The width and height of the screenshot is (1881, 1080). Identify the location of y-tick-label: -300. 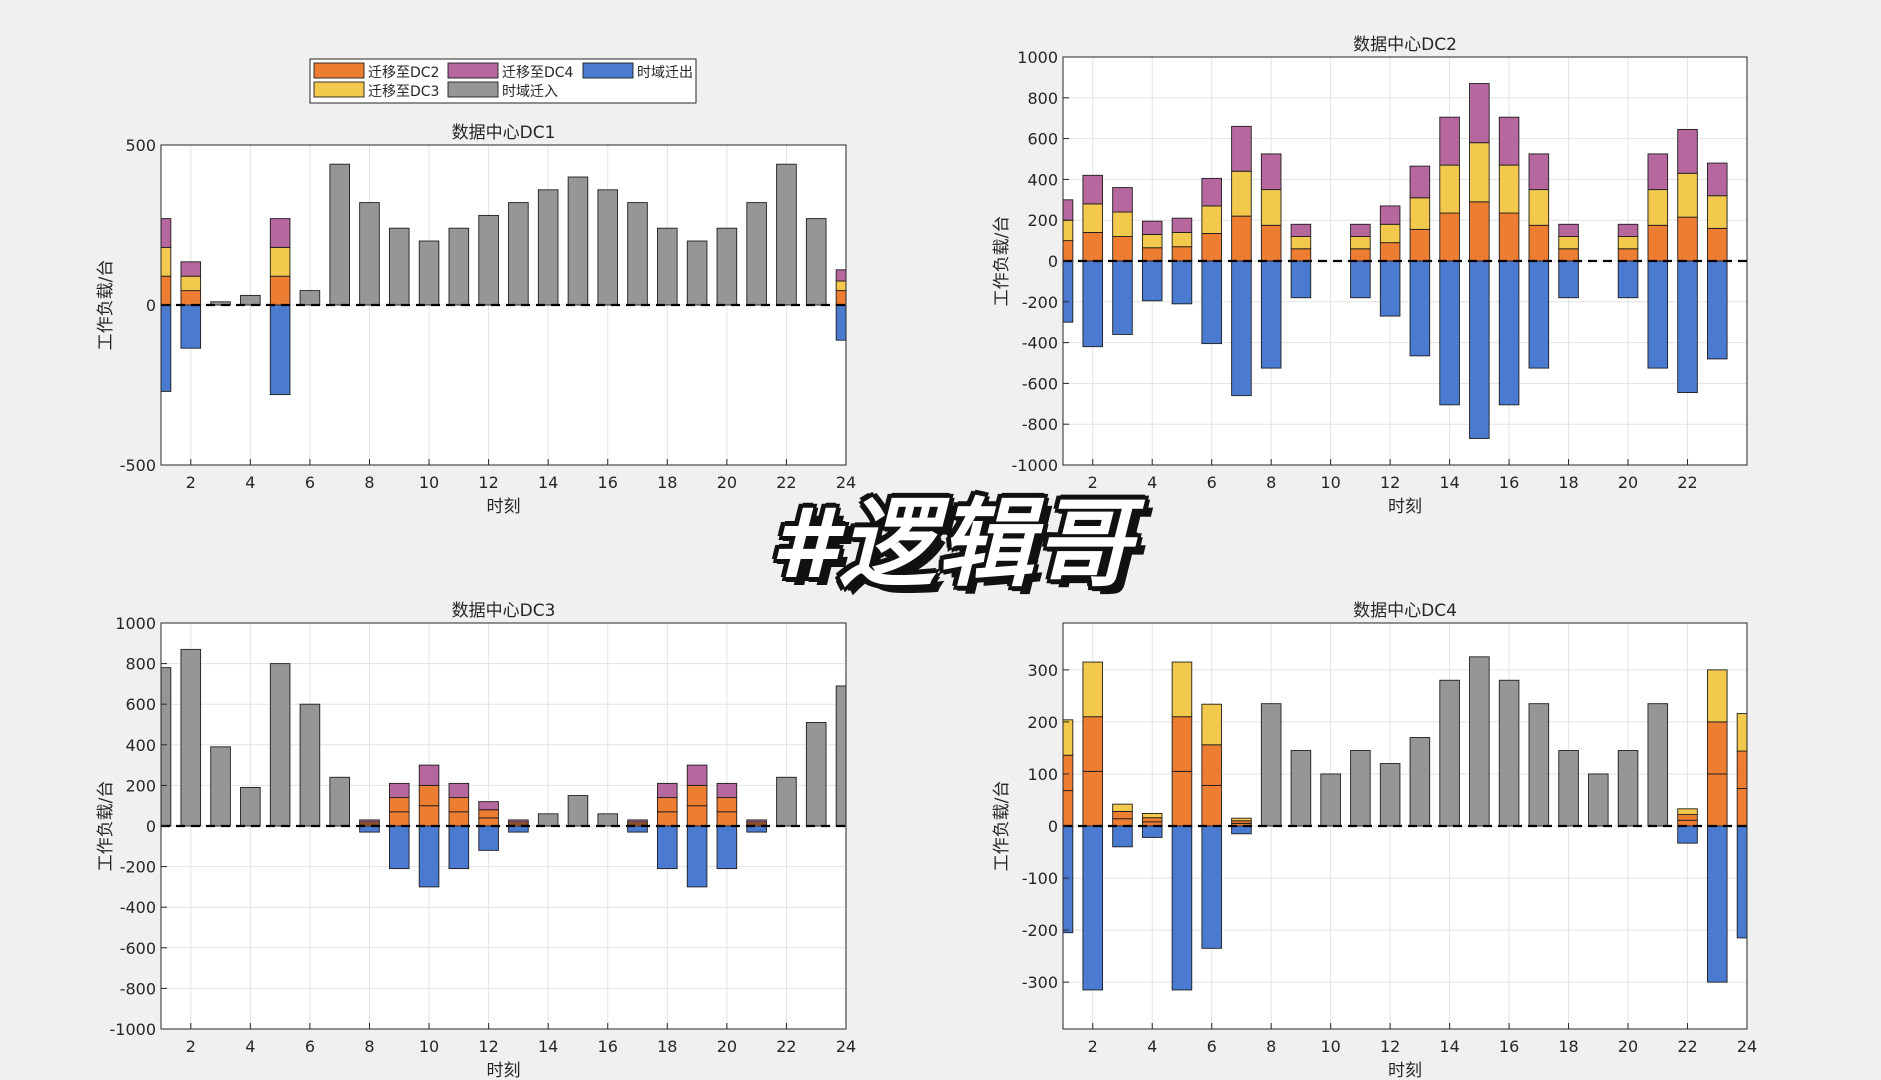
(1040, 982).